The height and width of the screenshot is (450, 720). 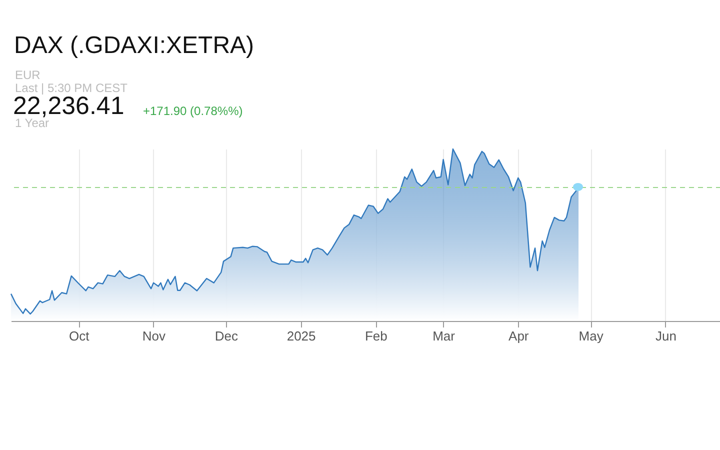 What do you see at coordinates (226, 336) in the screenshot?
I see `x-tick-label: Dec` at bounding box center [226, 336].